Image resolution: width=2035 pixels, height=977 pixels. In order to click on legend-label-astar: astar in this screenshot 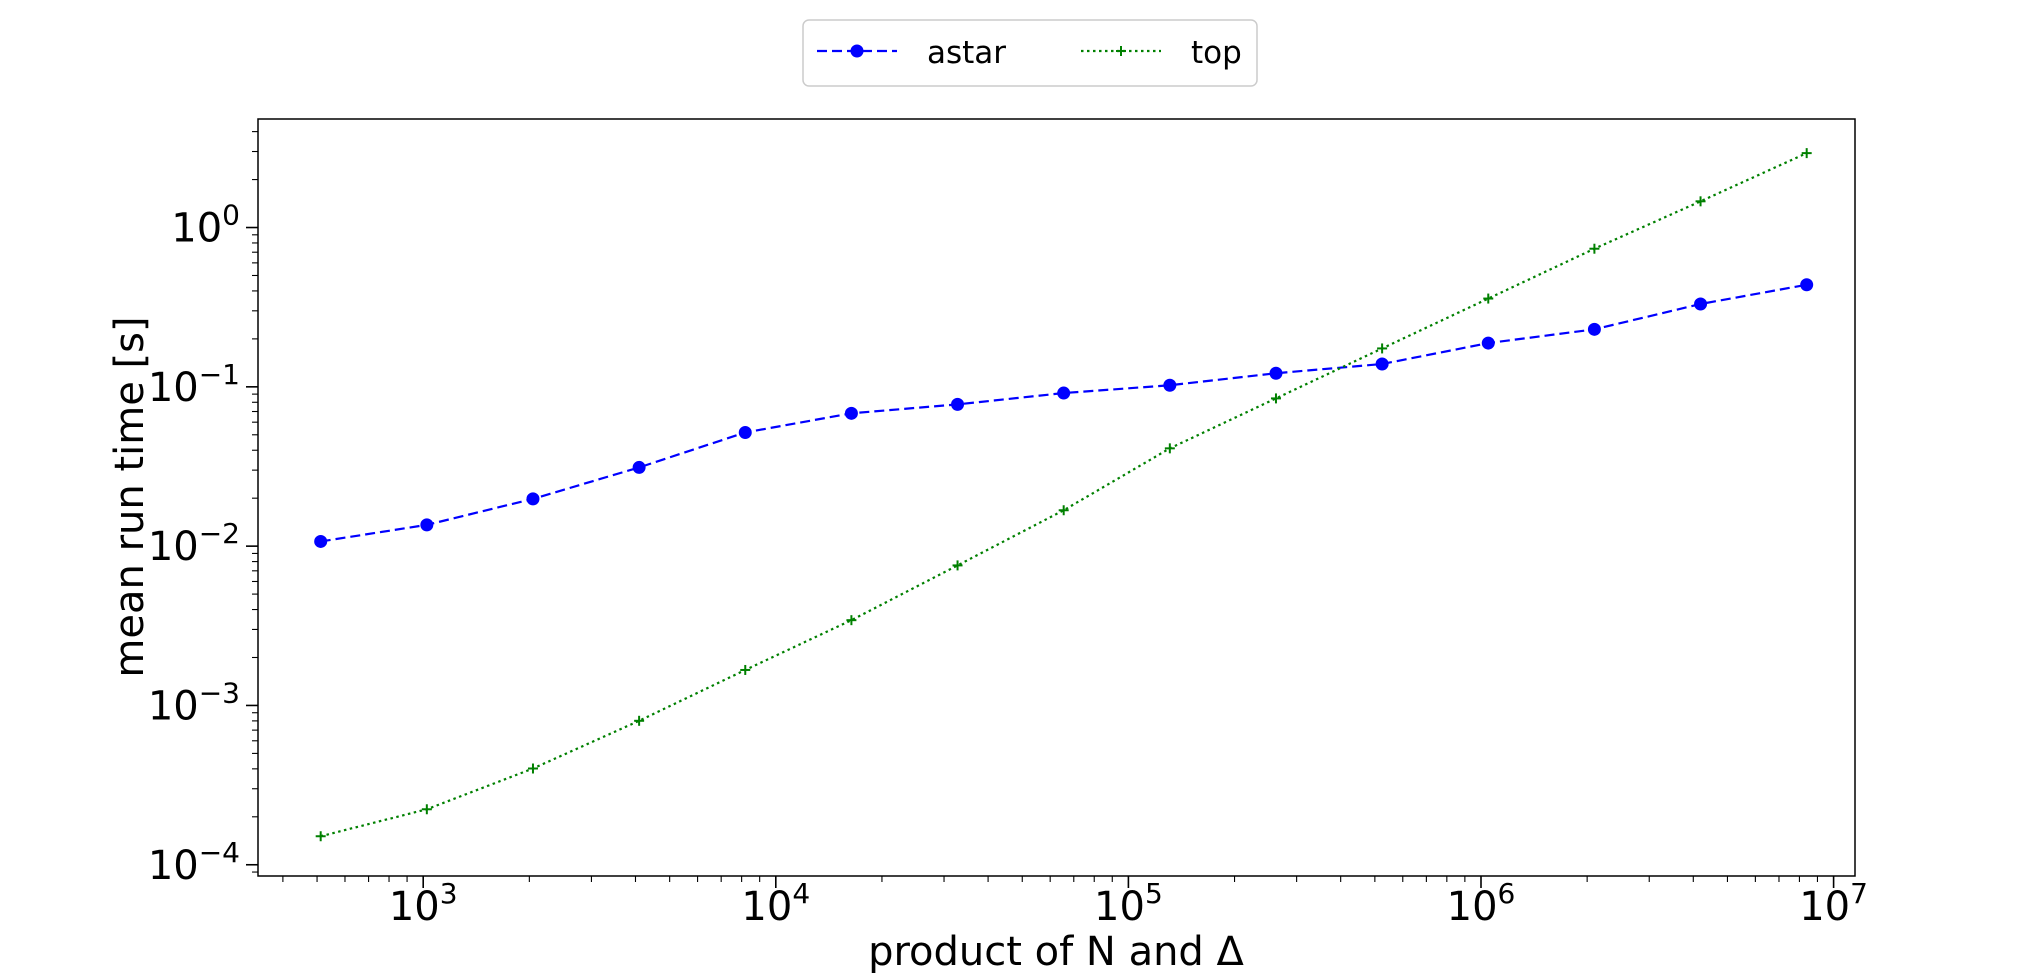, I will do `click(966, 53)`.